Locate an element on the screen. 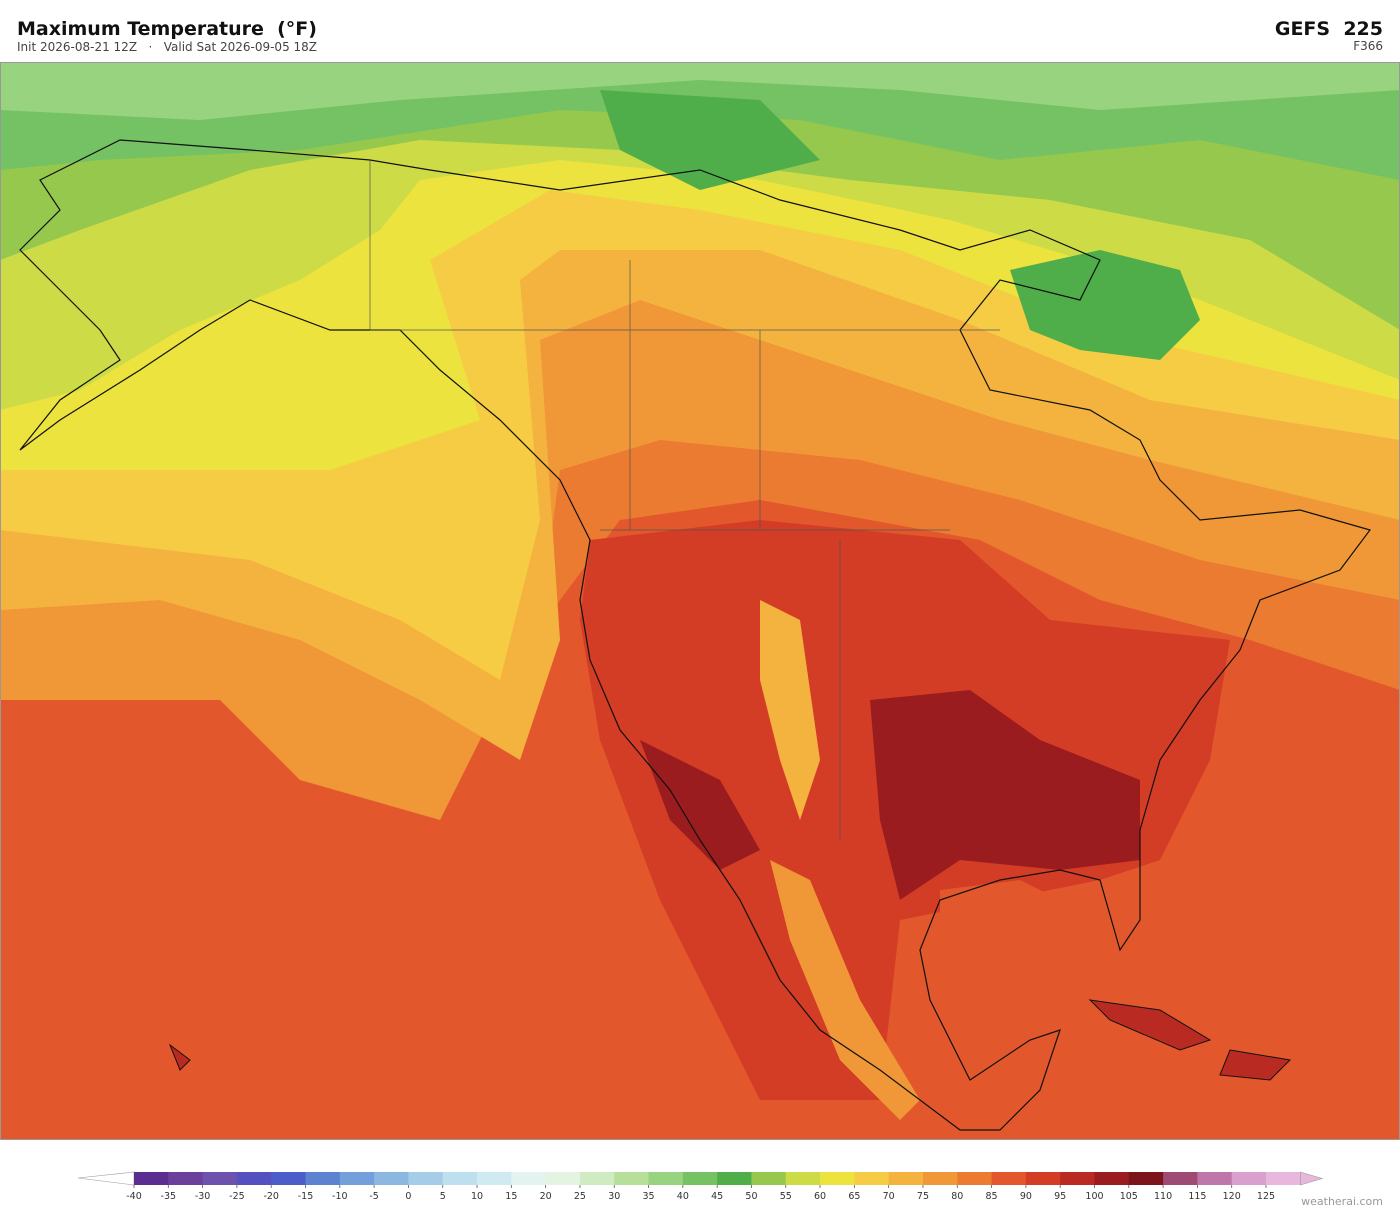  colorbar-tick-label: 80 is located at coordinates (957, 1196).